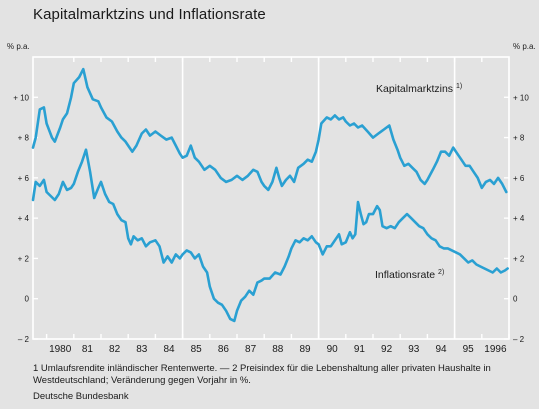 Image resolution: width=539 pixels, height=409 pixels. What do you see at coordinates (18, 46) in the screenshot?
I see `y-unit-left: % p.a.` at bounding box center [18, 46].